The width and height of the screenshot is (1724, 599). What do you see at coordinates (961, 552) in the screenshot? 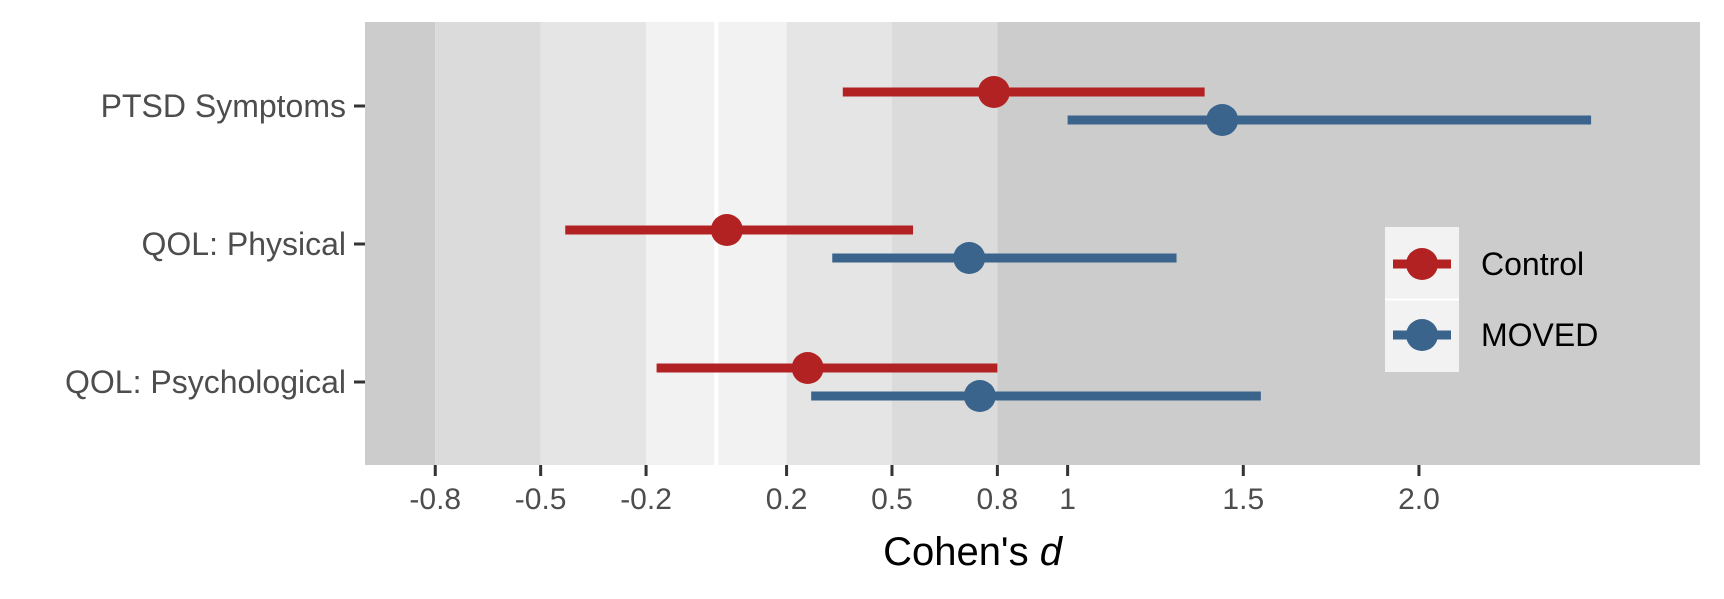
I see `x-axis-title-text: Cohen's` at bounding box center [961, 552].